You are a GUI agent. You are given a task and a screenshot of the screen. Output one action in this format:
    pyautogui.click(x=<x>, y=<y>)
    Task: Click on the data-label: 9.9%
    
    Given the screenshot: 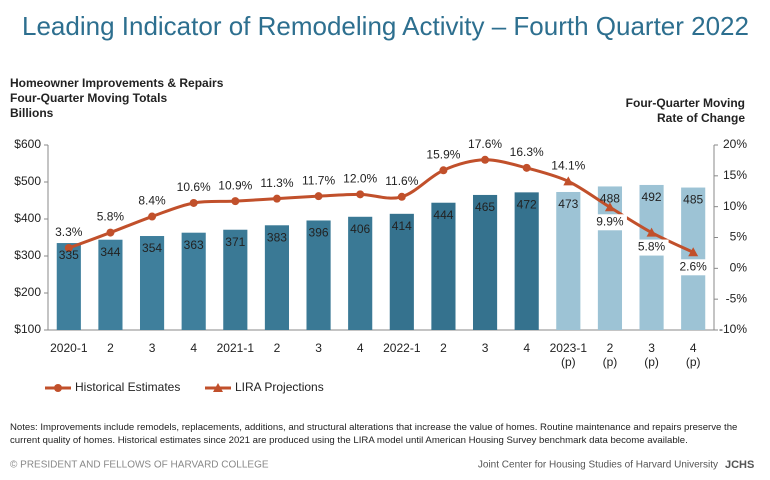 What is the action you would take?
    pyautogui.click(x=610, y=221)
    